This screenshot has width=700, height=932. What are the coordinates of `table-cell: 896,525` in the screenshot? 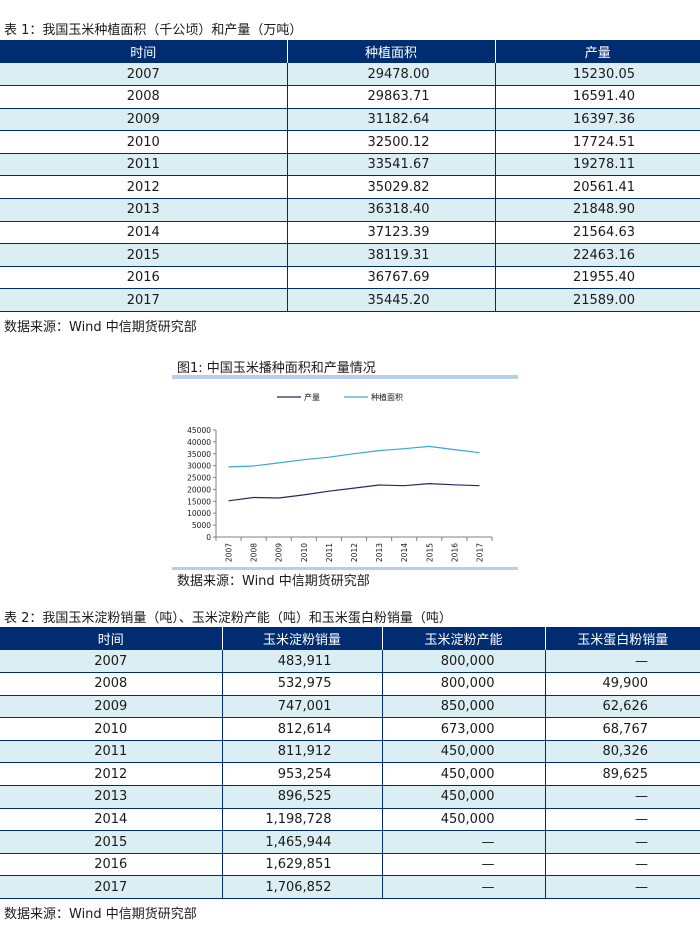 It's located at (301, 797).